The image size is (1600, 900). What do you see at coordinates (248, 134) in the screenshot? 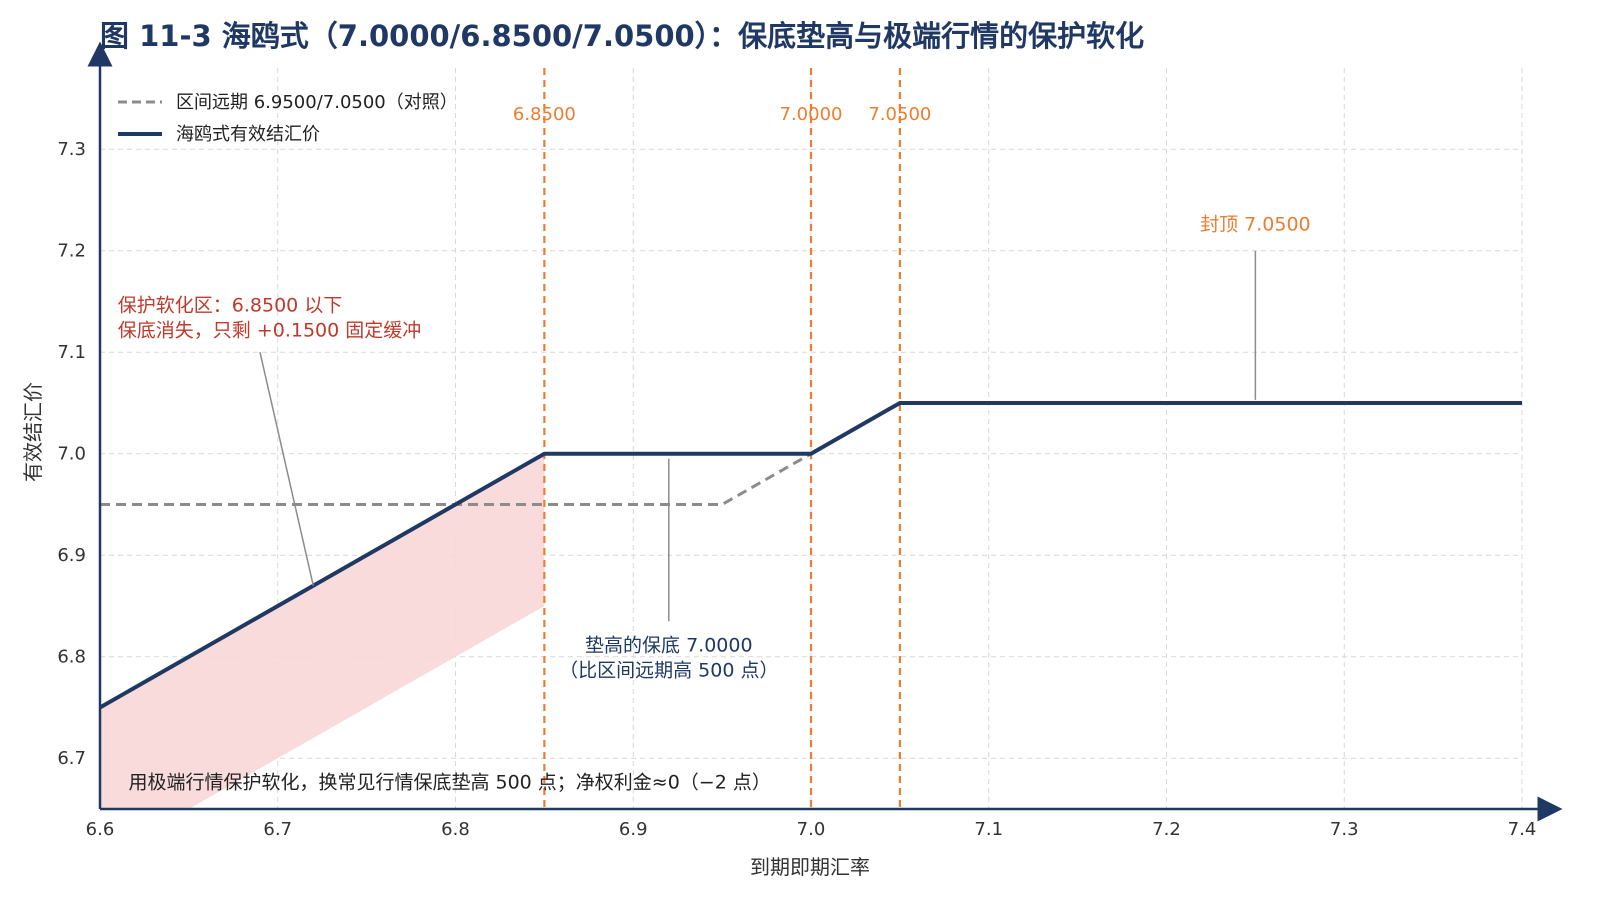
I see `legend-label: 海鸥式有效结汇价` at bounding box center [248, 134].